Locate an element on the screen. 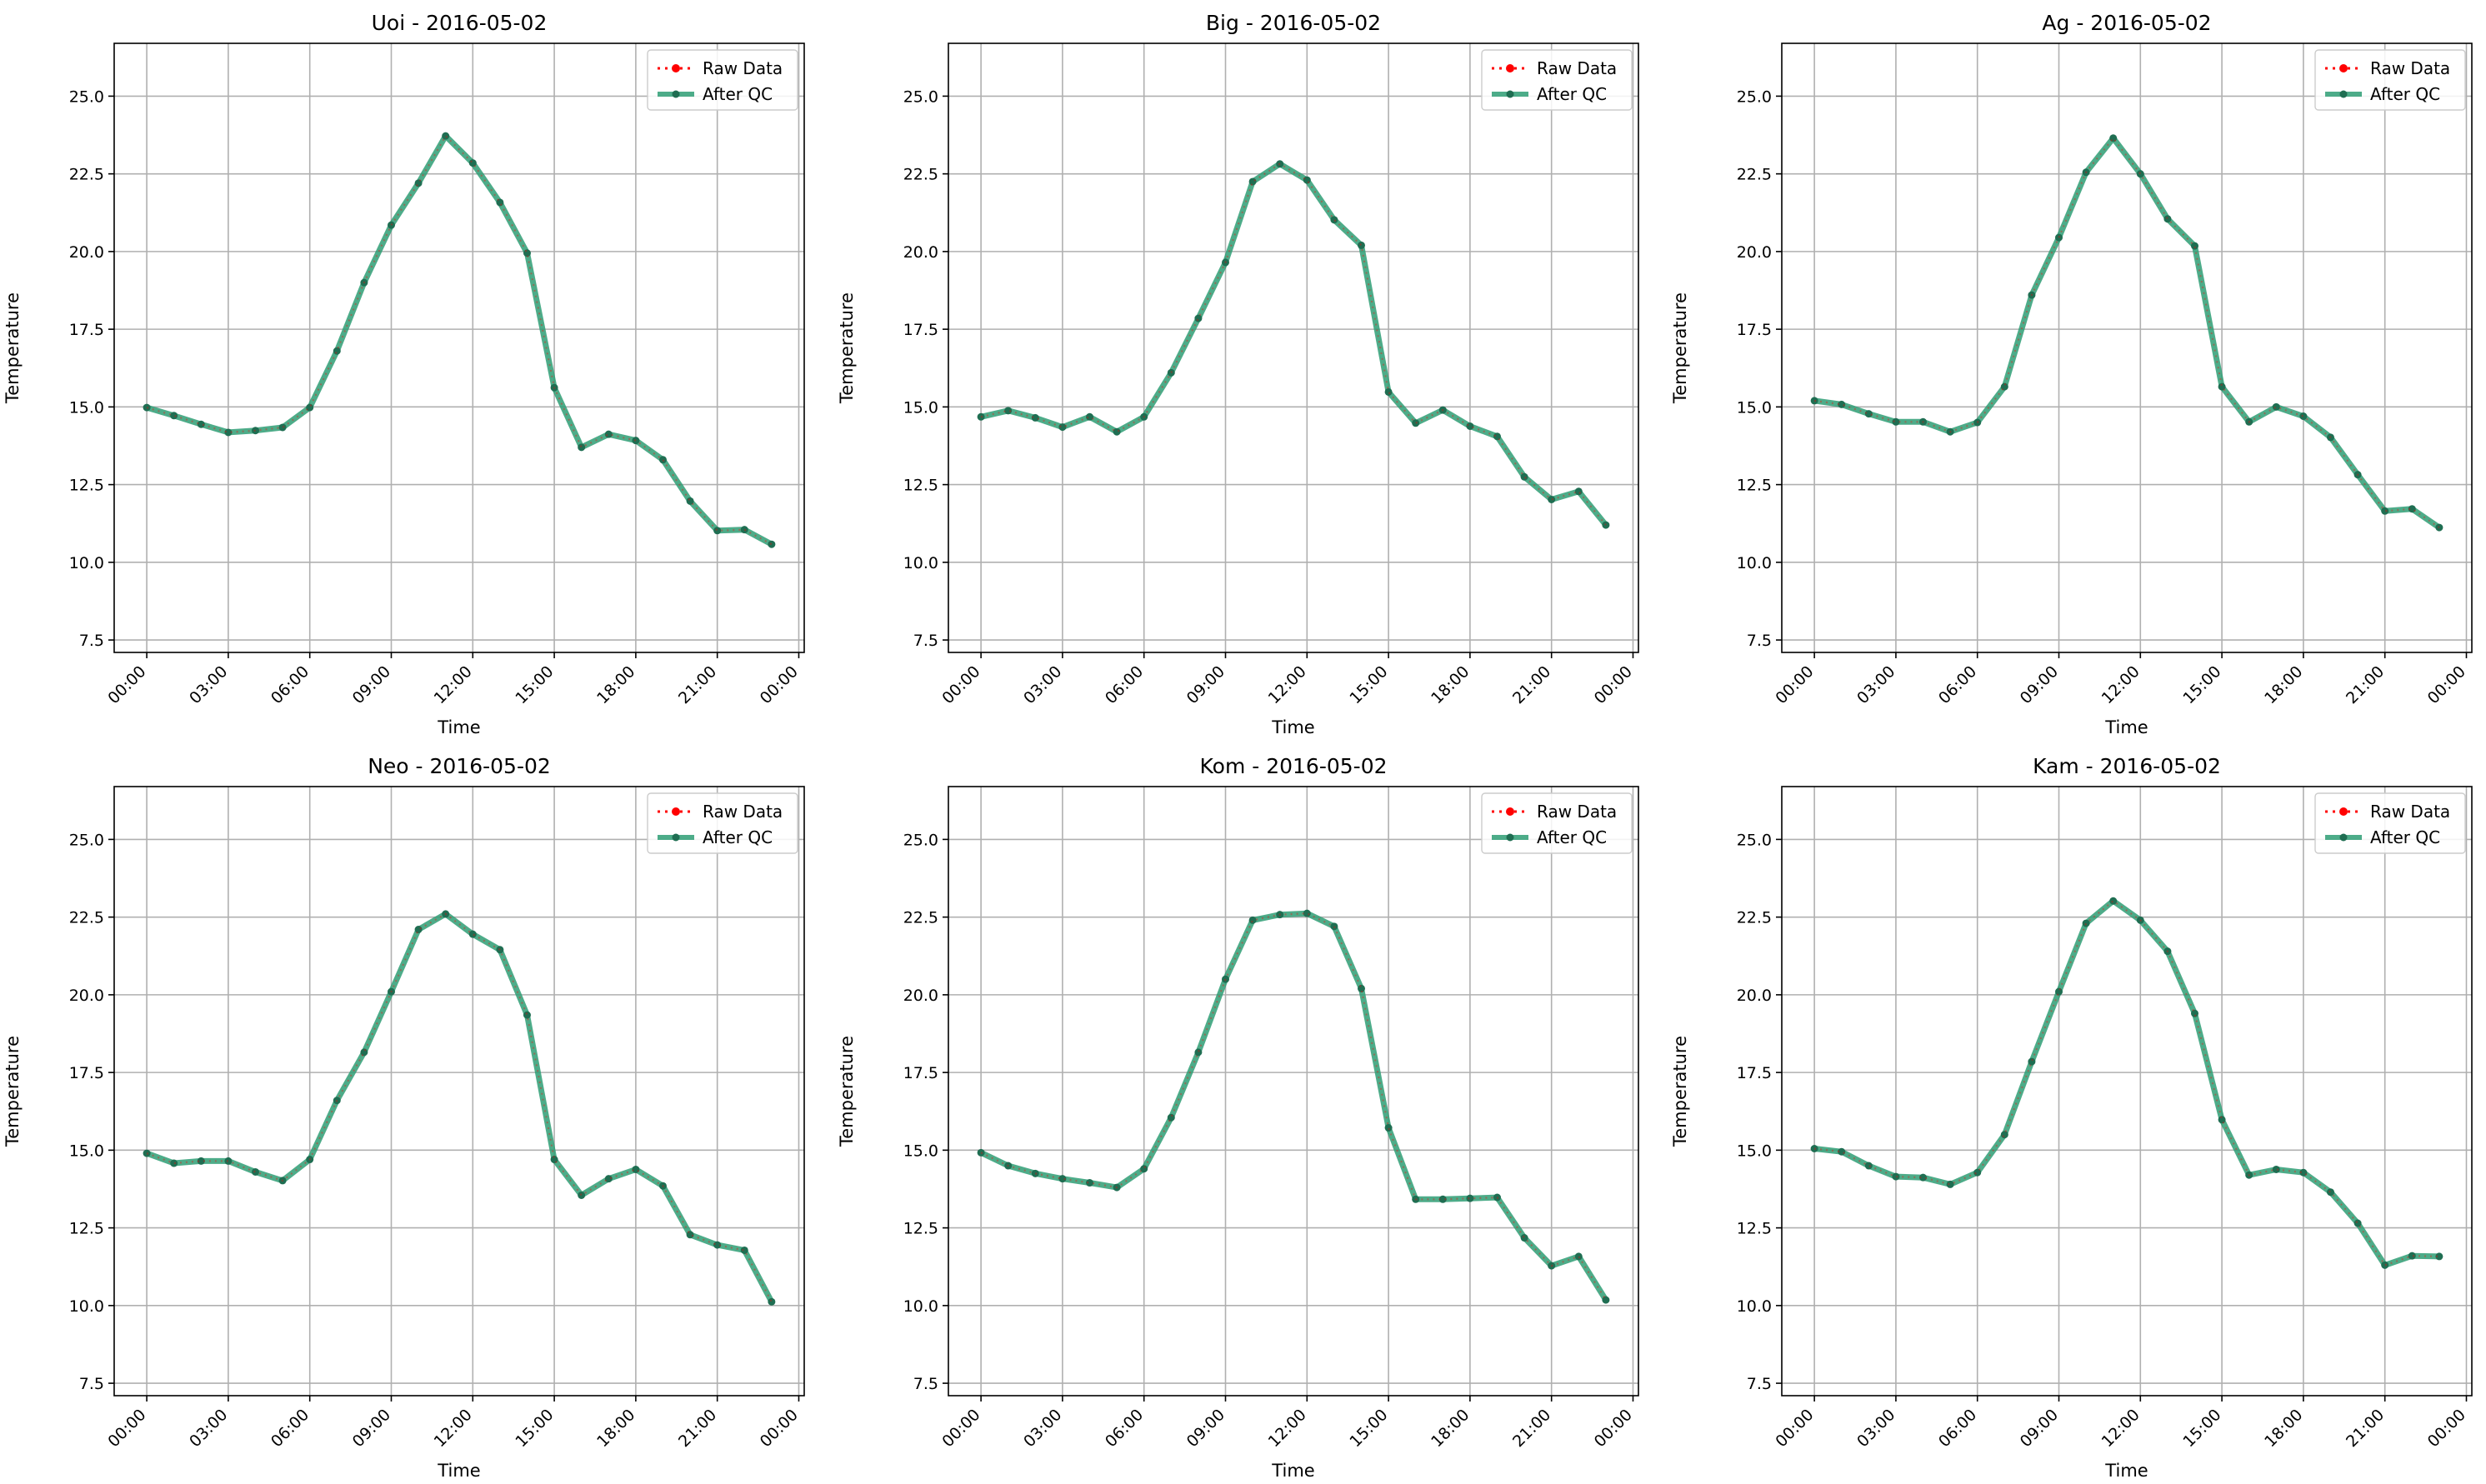 The image size is (2486, 1484). x-tick-label: 15:00 is located at coordinates (534, 684).